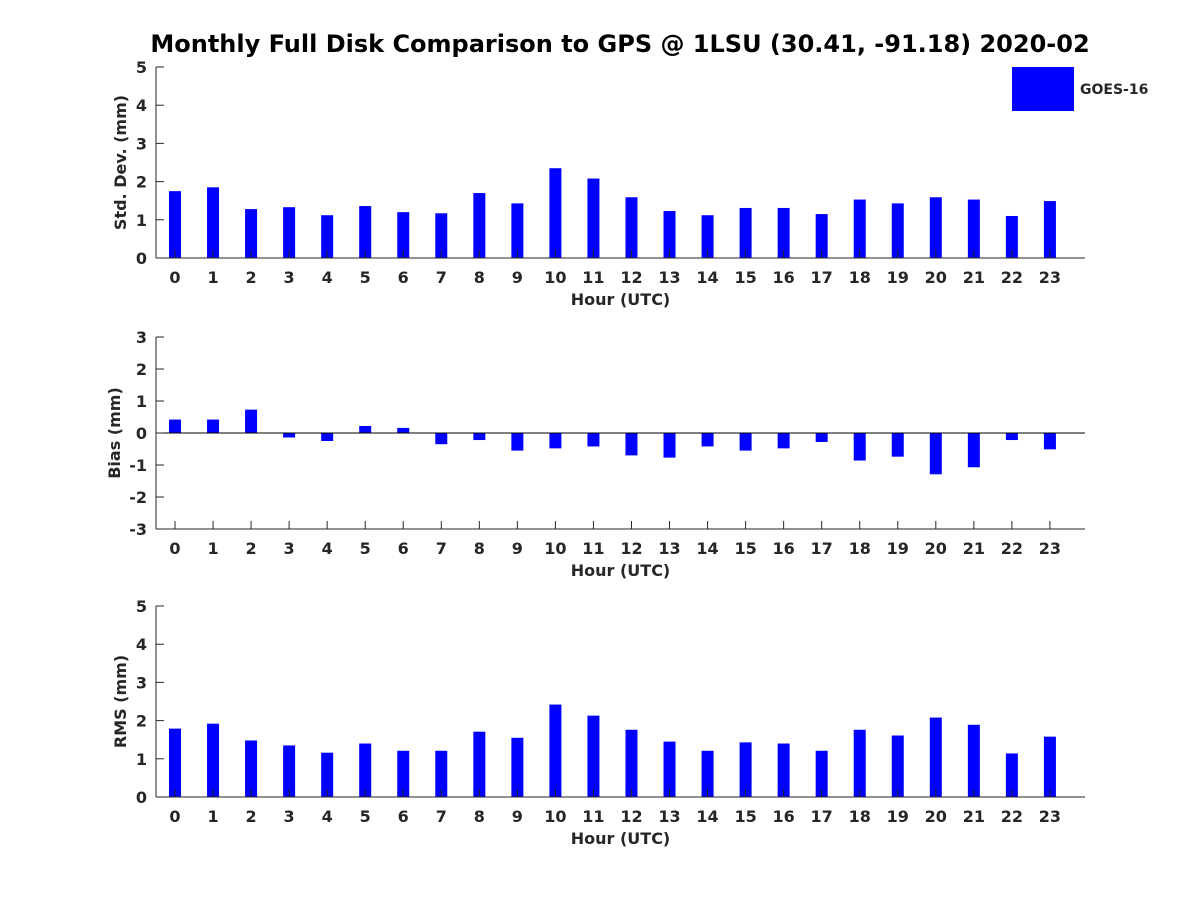 The height and width of the screenshot is (900, 1200). I want to click on legend: GOES-16, so click(1080, 89).